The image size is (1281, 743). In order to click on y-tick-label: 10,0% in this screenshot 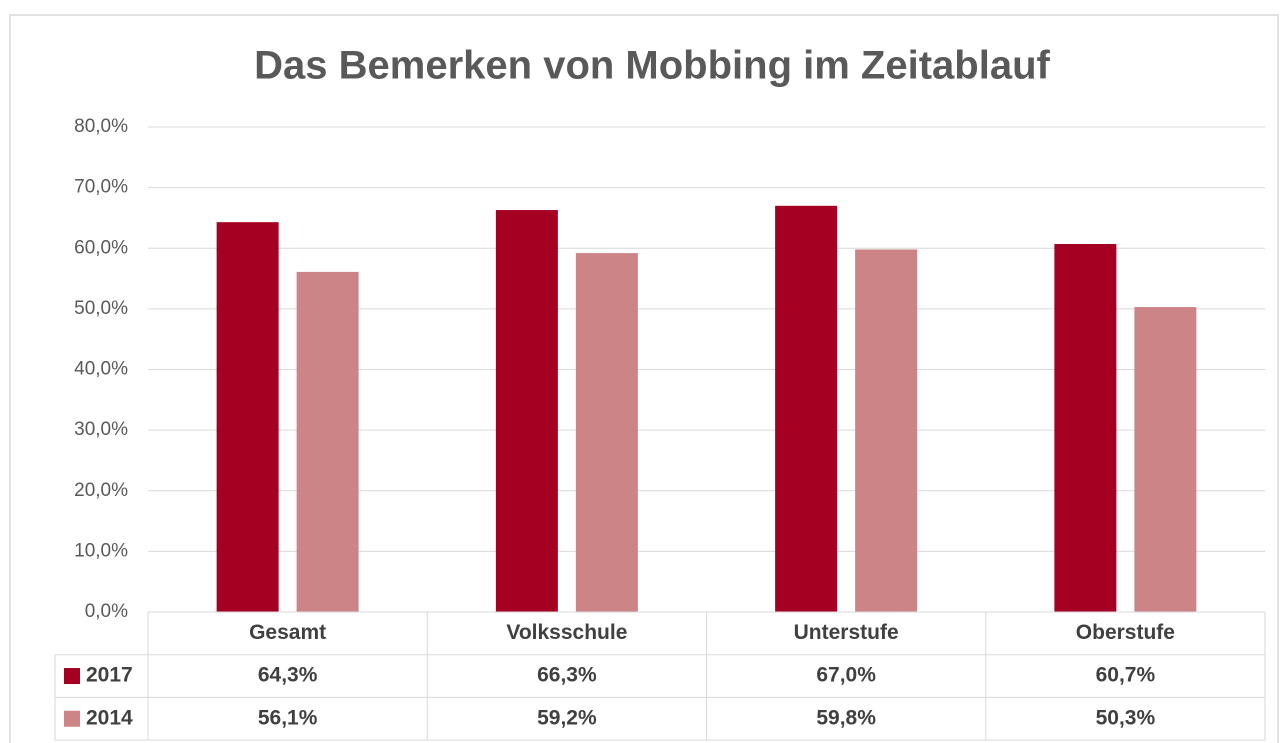, I will do `click(101, 550)`.